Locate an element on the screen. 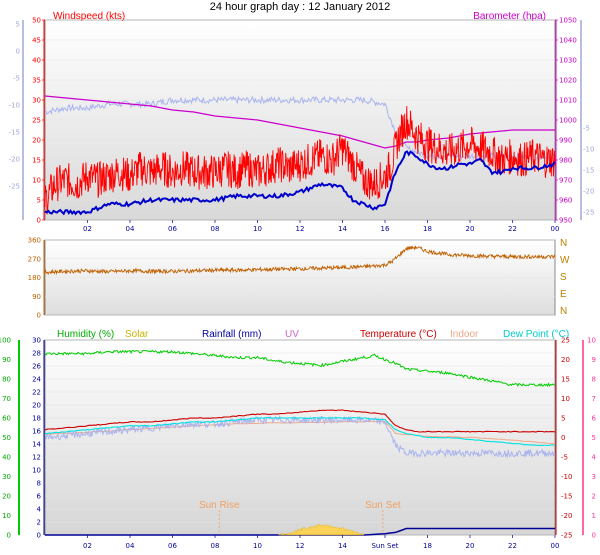 The height and width of the screenshot is (555, 600). temperature-axis-tick: 5 is located at coordinates (563, 419).